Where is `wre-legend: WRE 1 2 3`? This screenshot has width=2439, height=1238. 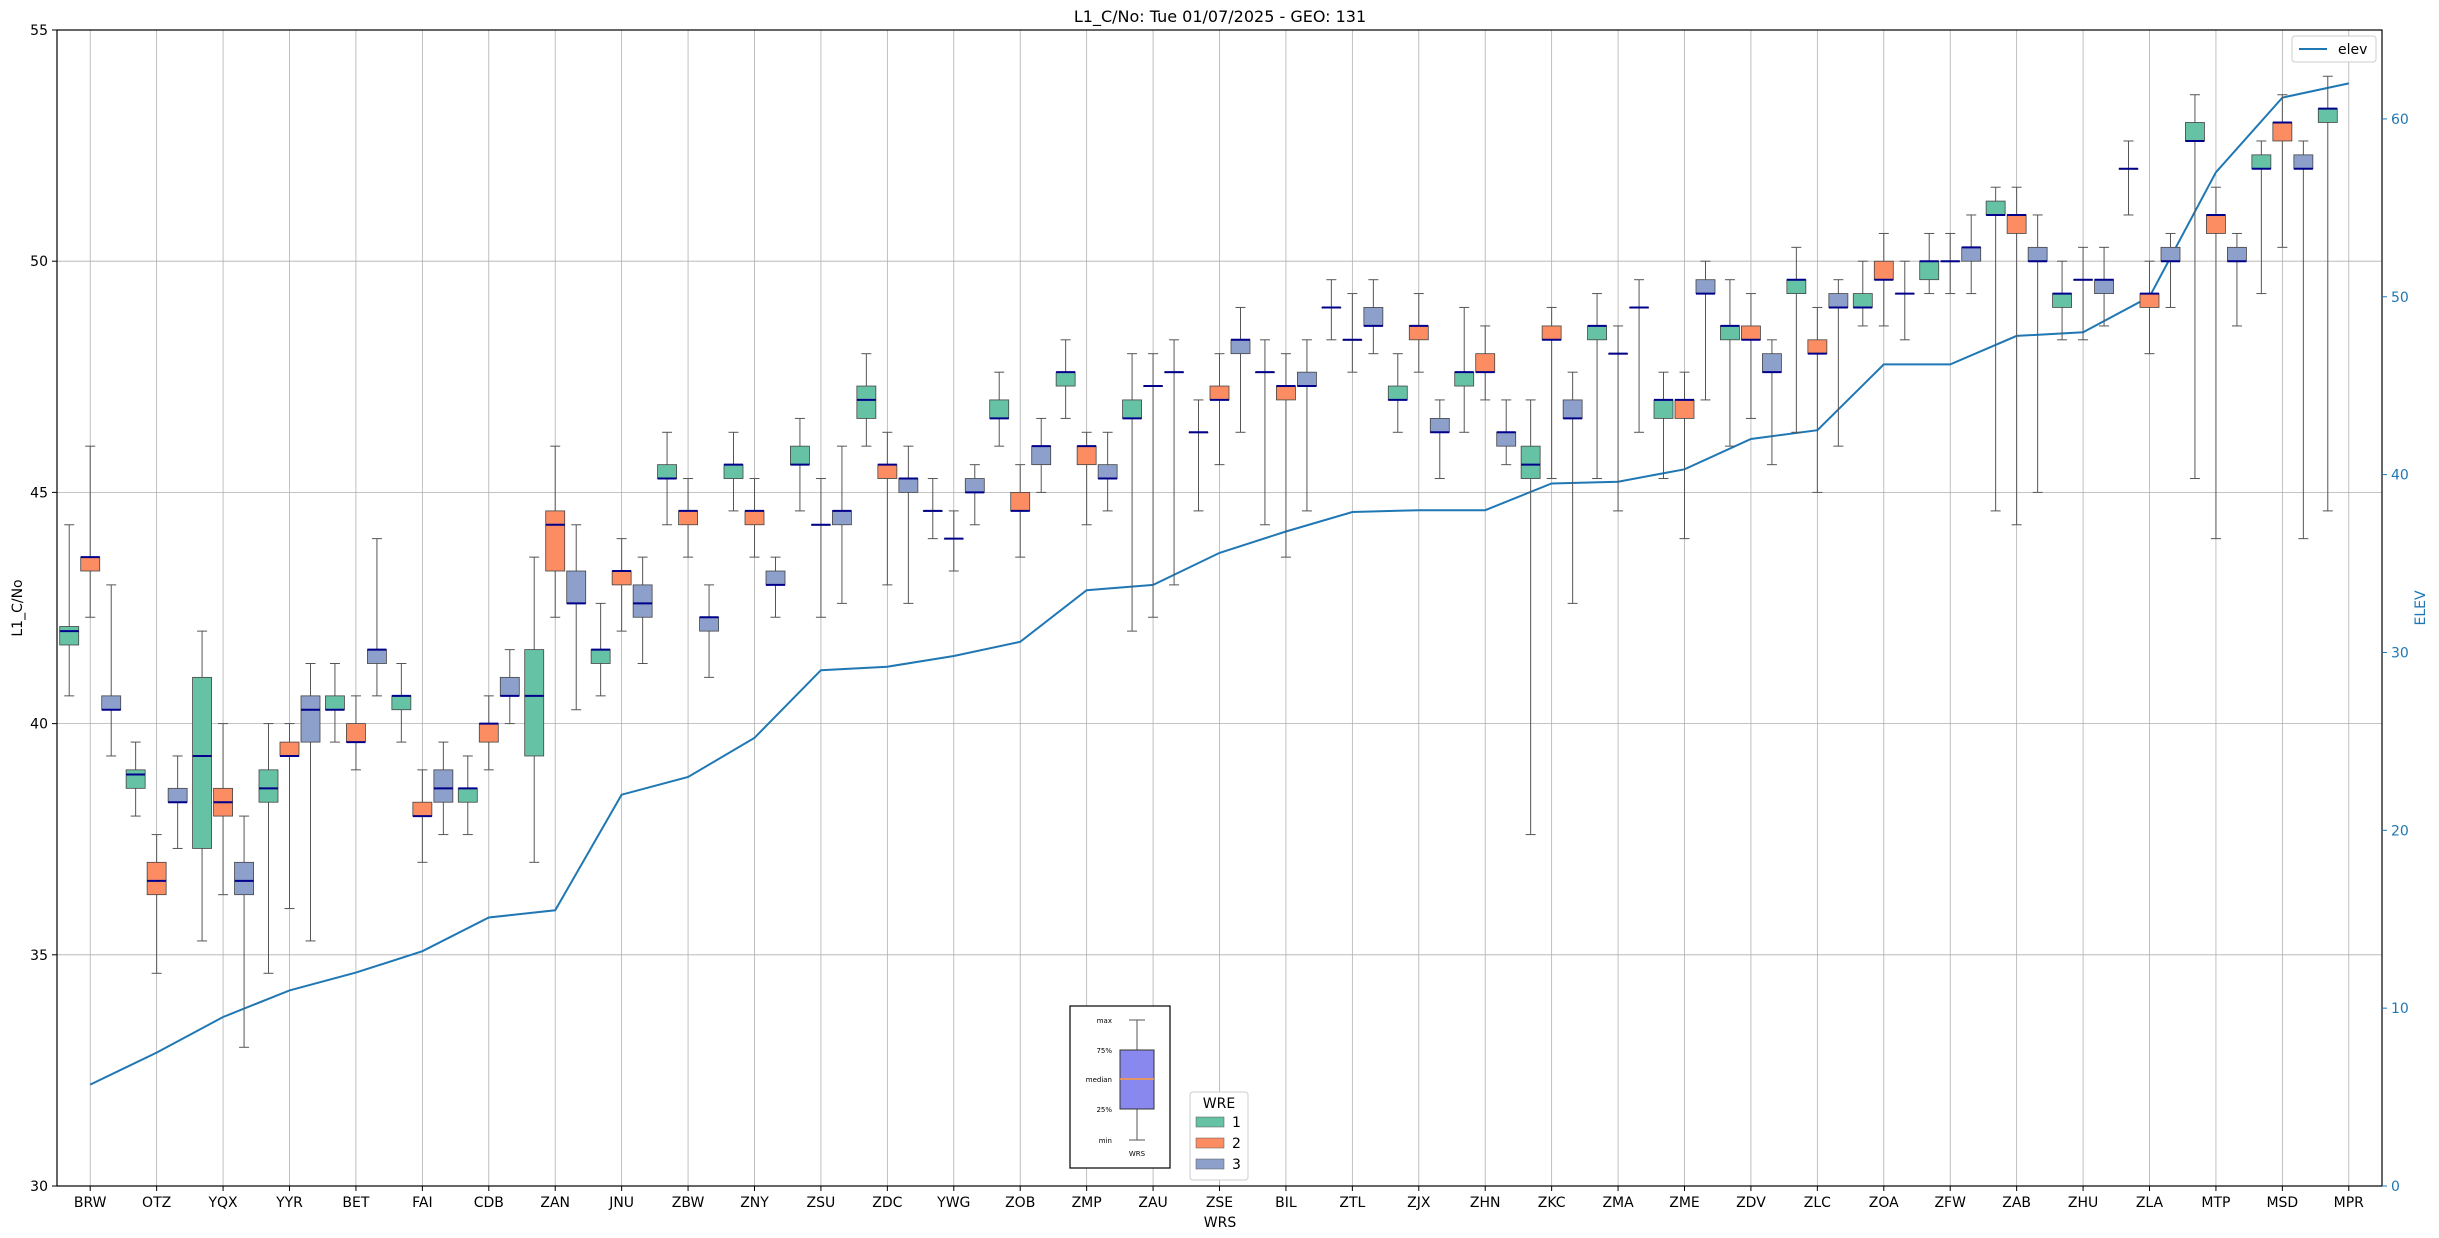
wre-legend: WRE 1 2 3 is located at coordinates (1219, 1136).